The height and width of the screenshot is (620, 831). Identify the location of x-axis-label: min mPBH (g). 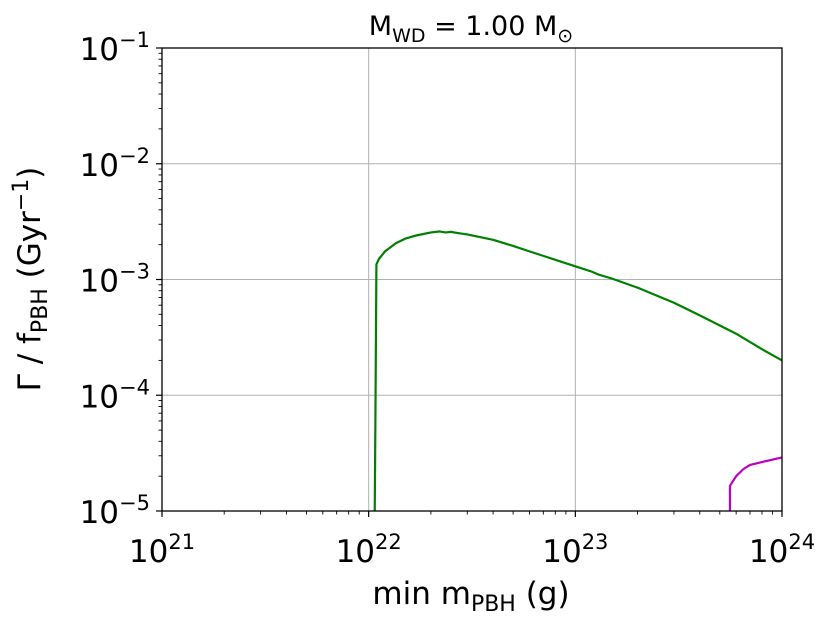
(470, 596).